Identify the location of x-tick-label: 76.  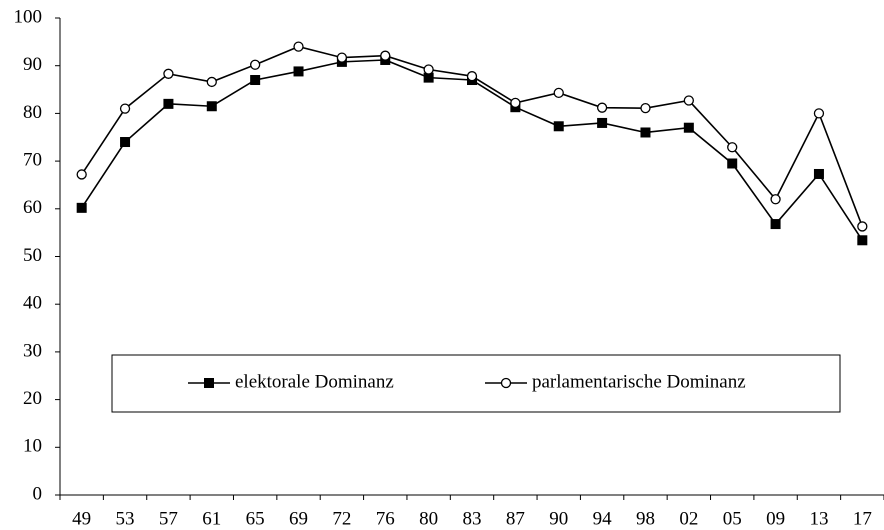
(385, 518).